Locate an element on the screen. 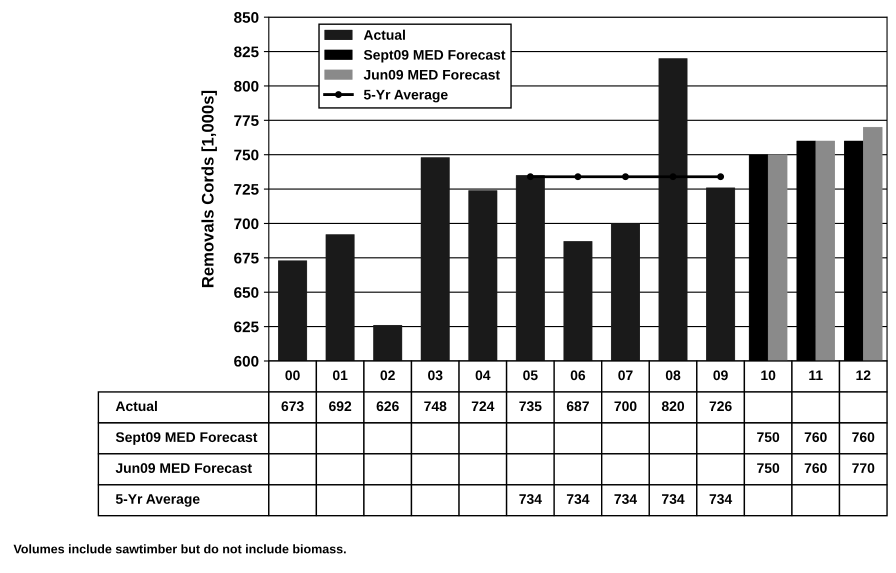 The image size is (896, 573). data-label: 626 is located at coordinates (387, 406).